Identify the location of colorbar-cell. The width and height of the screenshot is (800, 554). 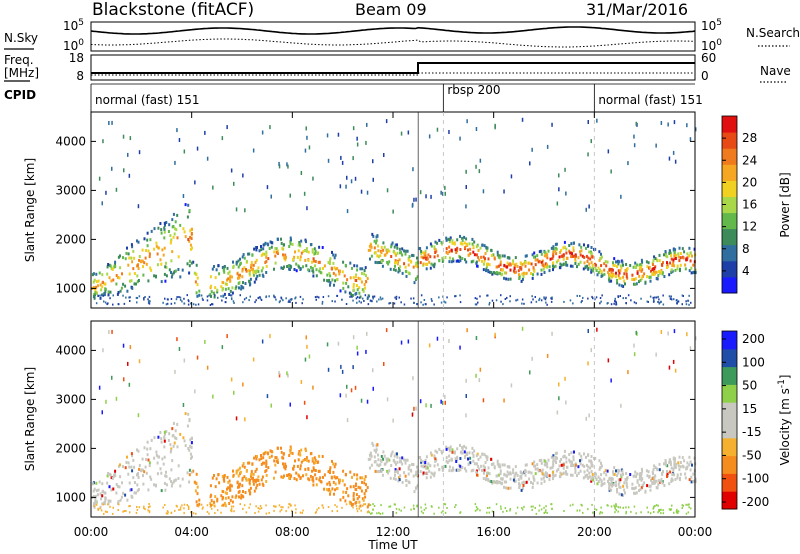
(729, 464).